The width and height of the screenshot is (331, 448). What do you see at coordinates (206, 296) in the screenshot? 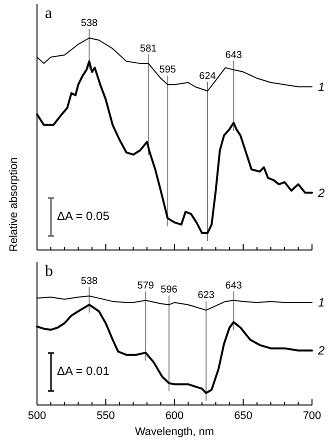
I see `ref-line-label: 623` at bounding box center [206, 296].